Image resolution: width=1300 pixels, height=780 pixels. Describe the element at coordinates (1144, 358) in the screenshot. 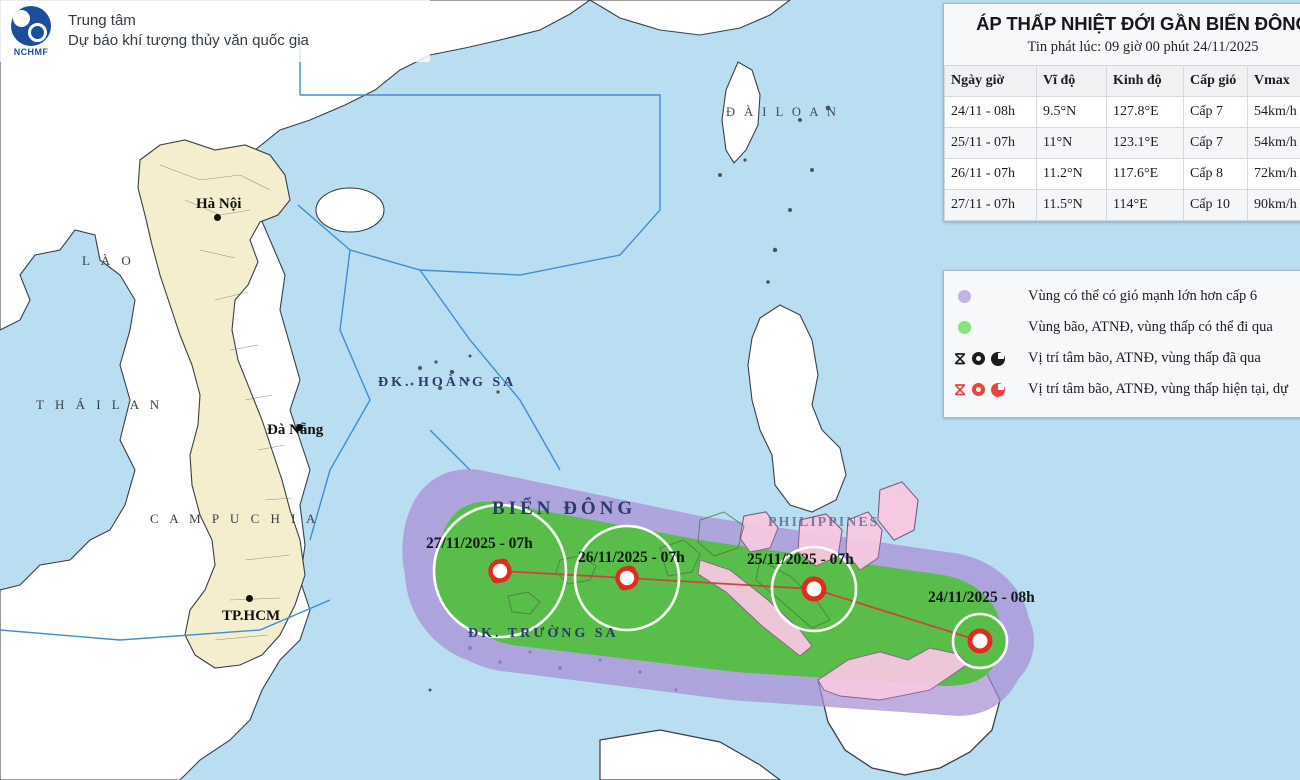

I see `legend-label-past-positions: Vị trí tâm bão, ATNĐ, vùng thấp đã qua` at that location.